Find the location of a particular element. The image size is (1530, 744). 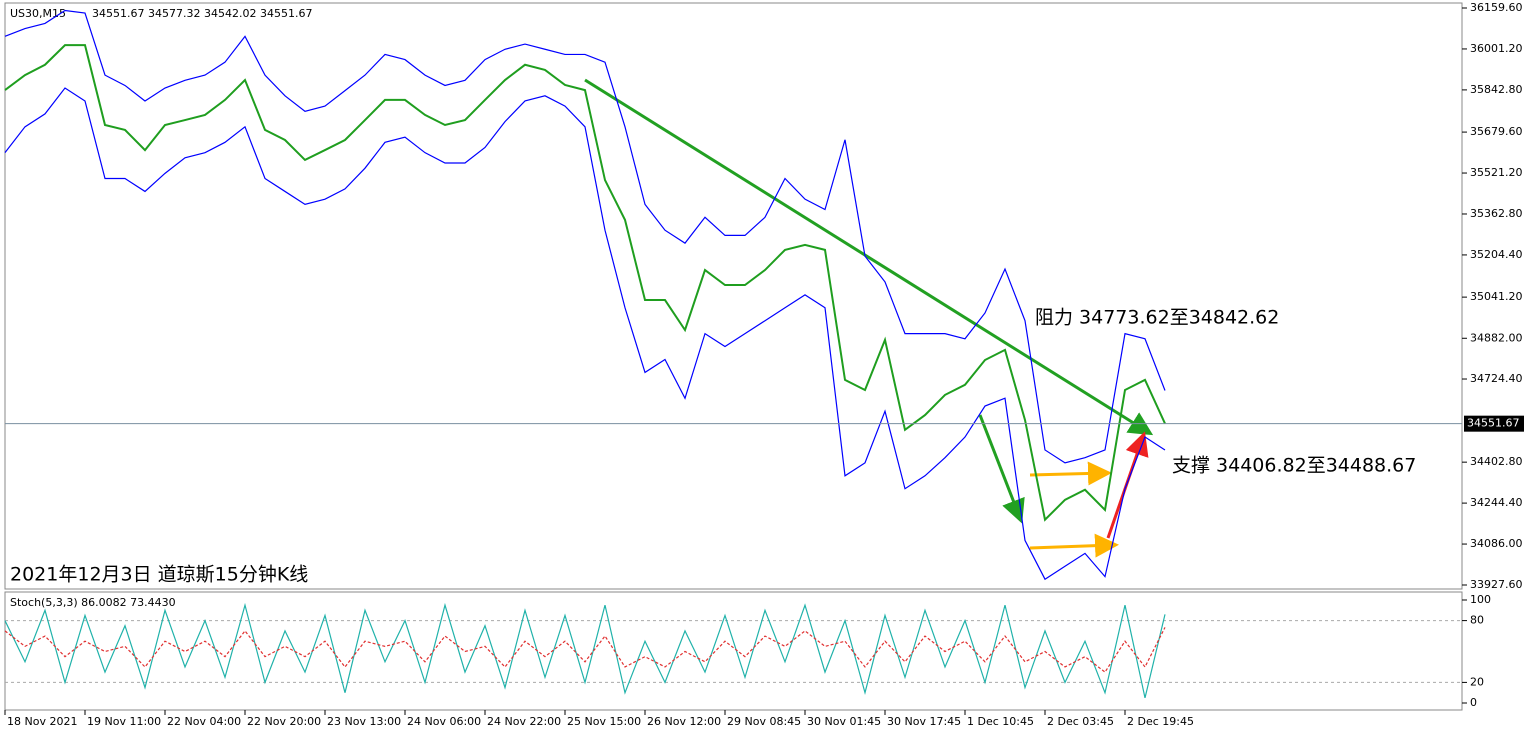

y-tick-label: 35842.80 is located at coordinates (1496, 89).